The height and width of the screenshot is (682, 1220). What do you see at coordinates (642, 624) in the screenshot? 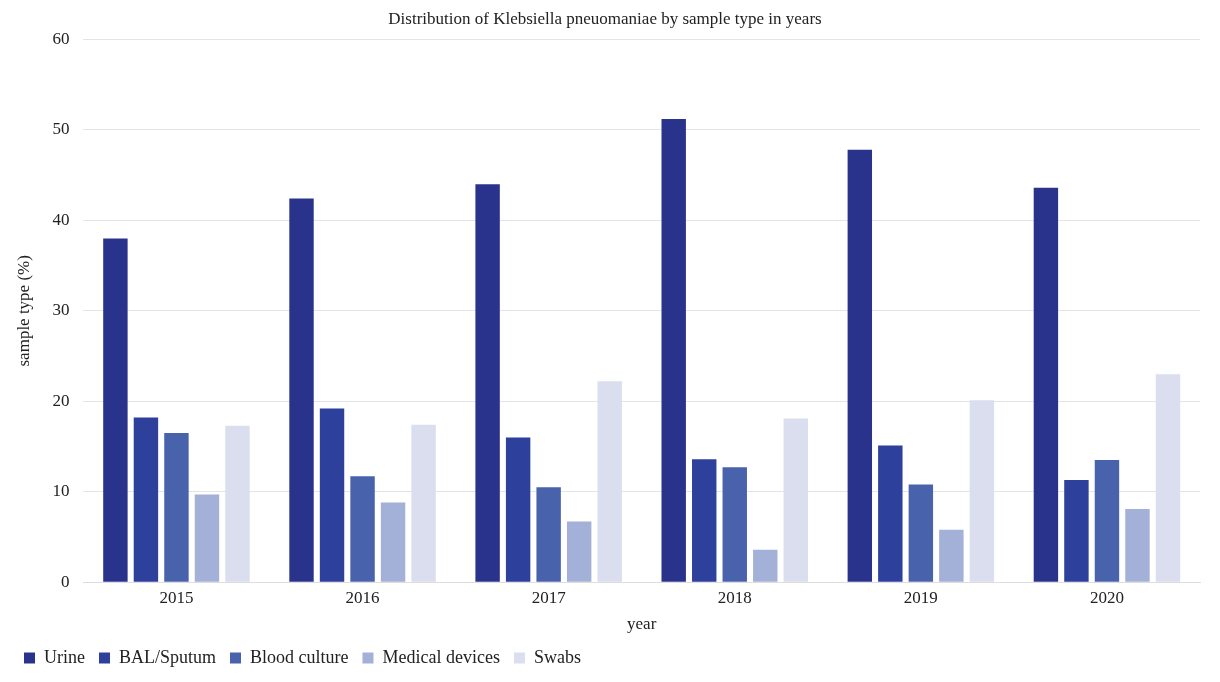
I see `x-axis-title: year` at bounding box center [642, 624].